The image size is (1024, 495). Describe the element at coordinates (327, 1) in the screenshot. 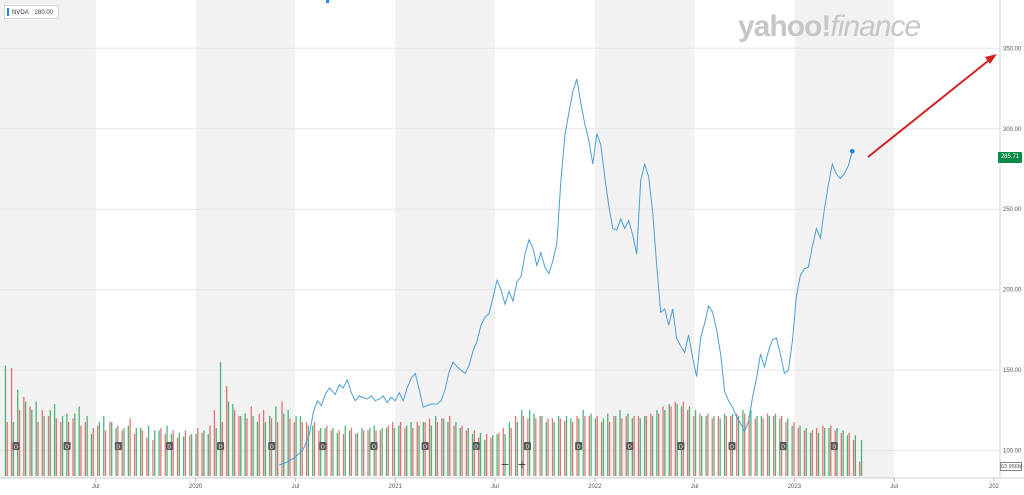

I see `range-marker` at that location.